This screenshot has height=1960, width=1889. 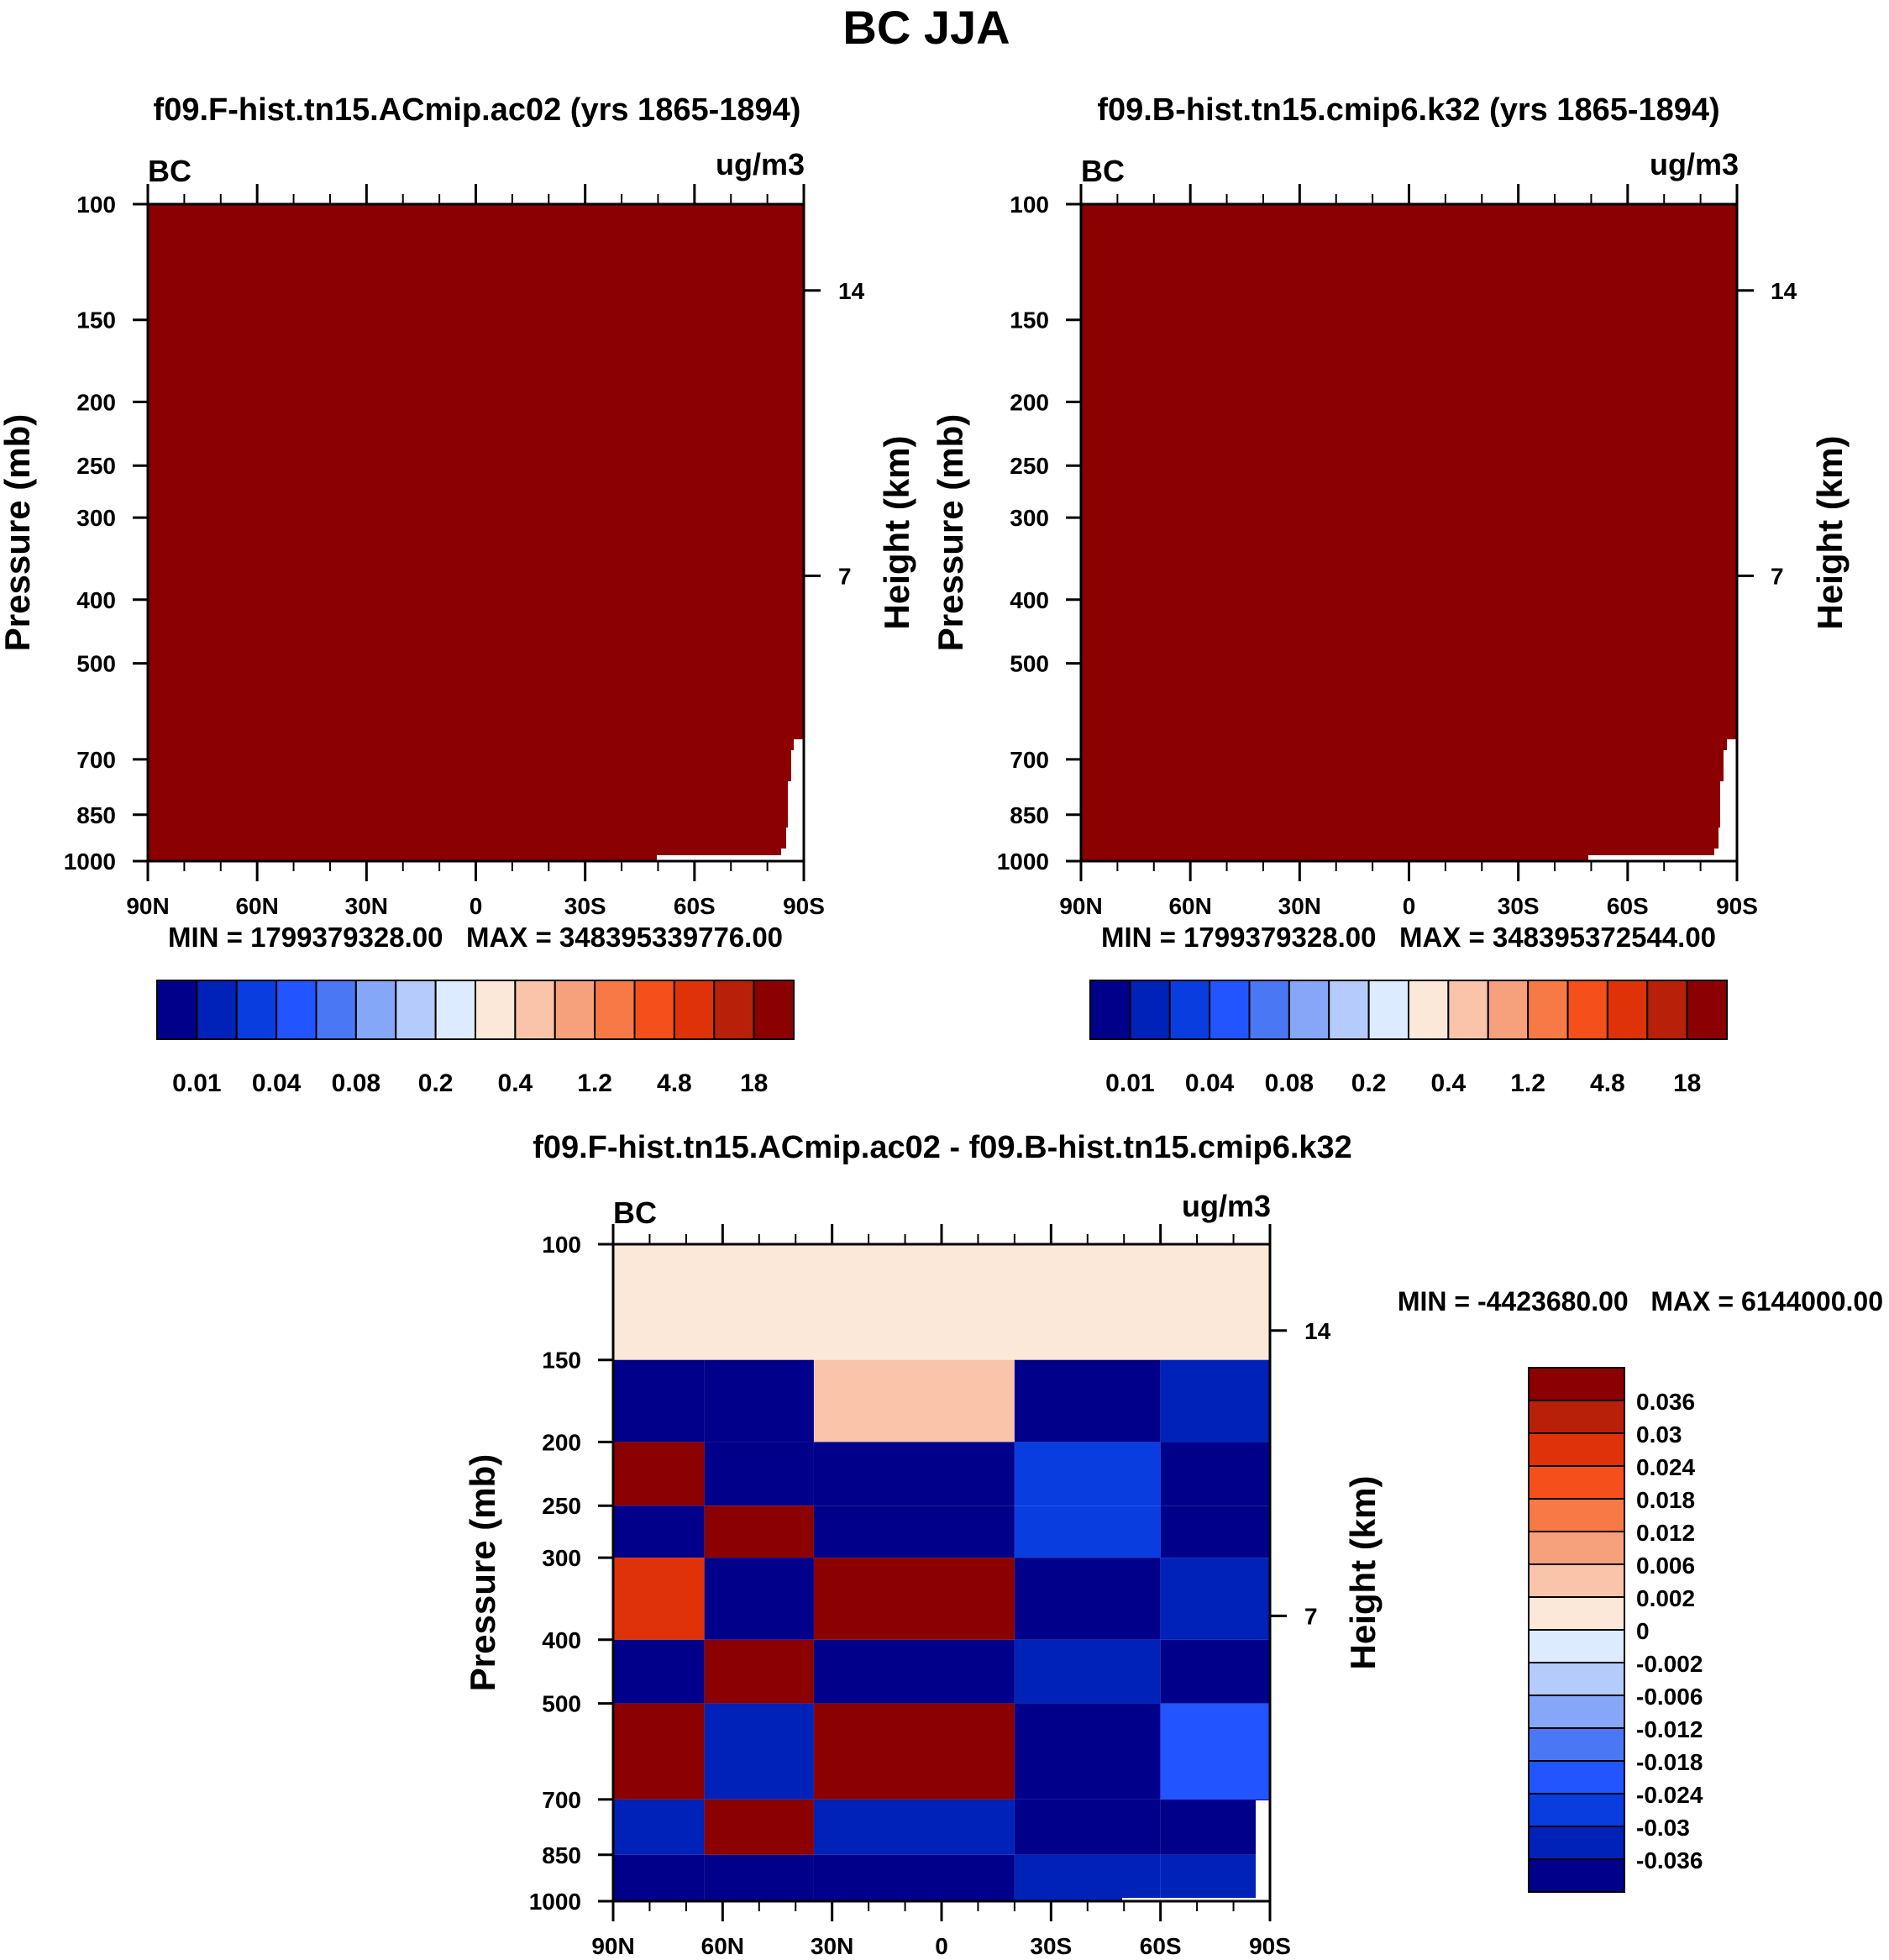 I want to click on colorbar-label: 0.08, so click(x=356, y=1083).